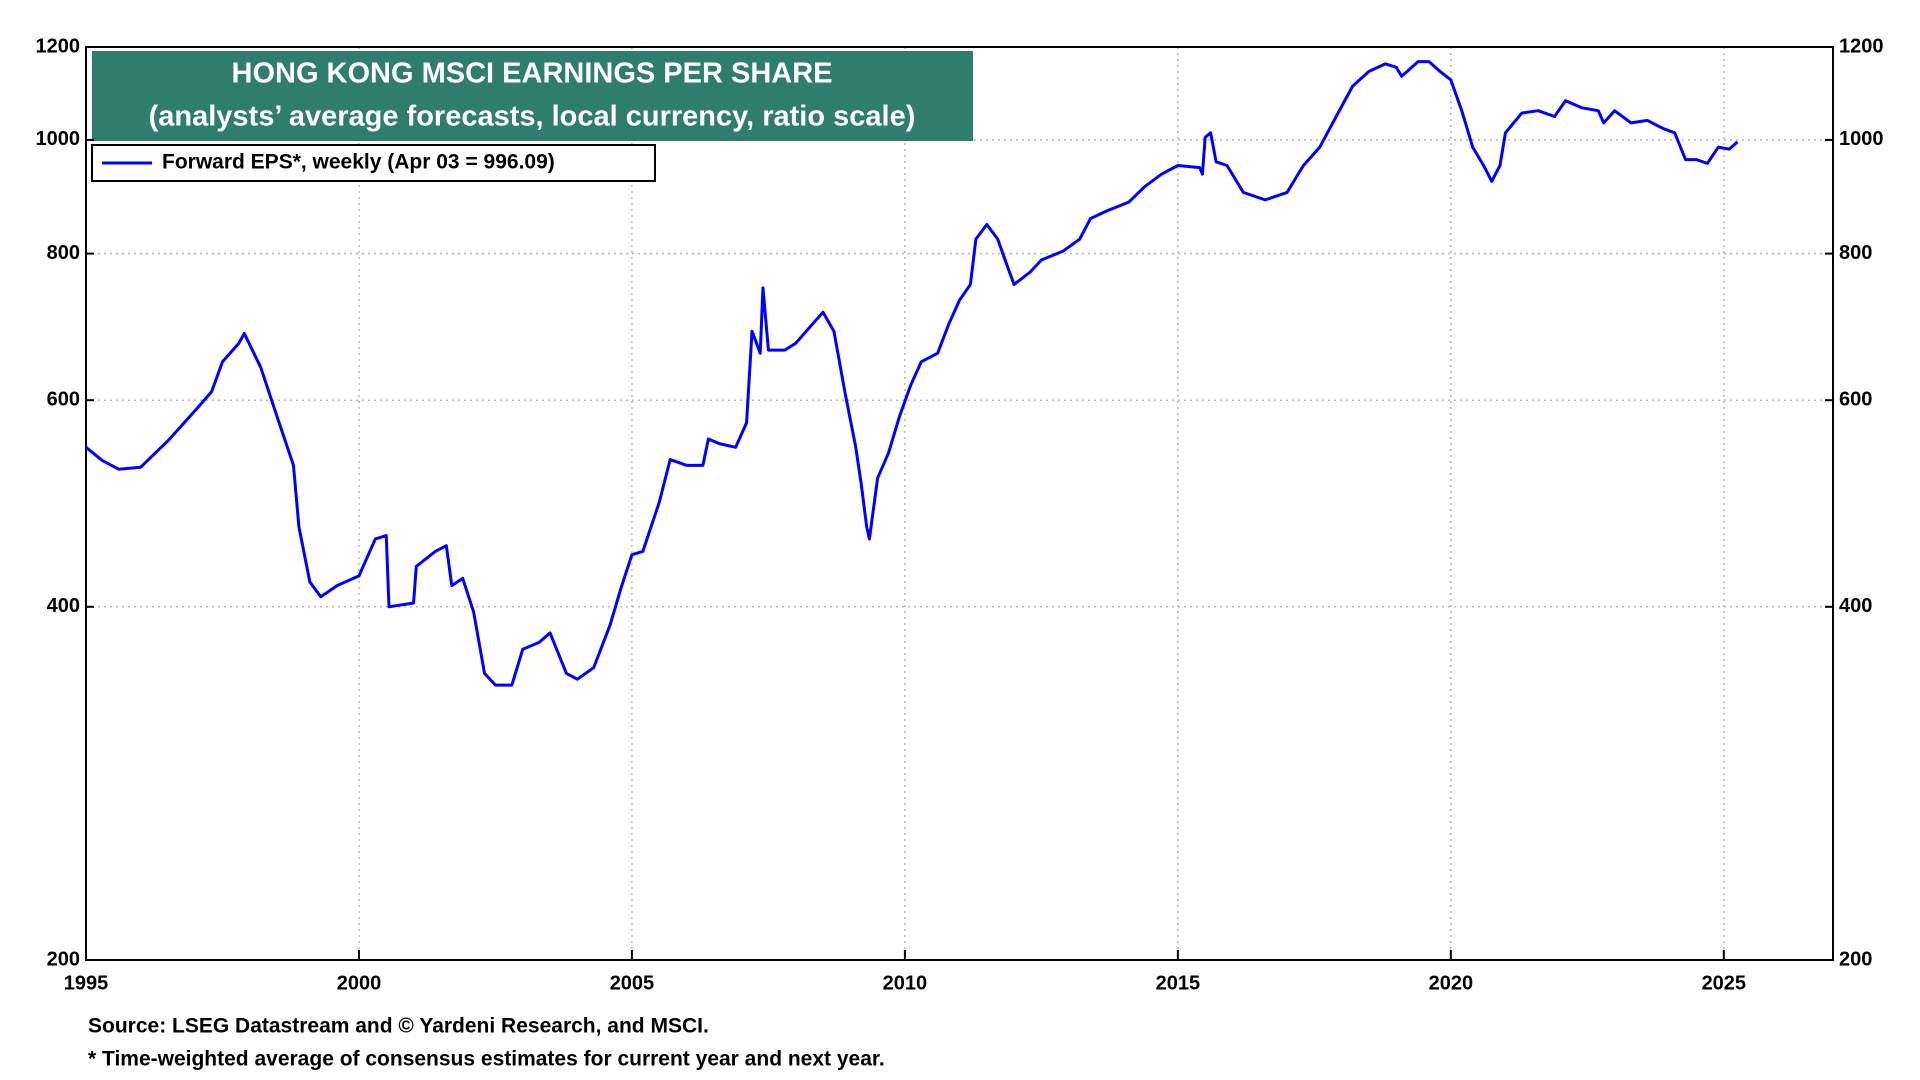 The image size is (1920, 1080). What do you see at coordinates (58, 139) in the screenshot?
I see `y-tick-label: 1000` at bounding box center [58, 139].